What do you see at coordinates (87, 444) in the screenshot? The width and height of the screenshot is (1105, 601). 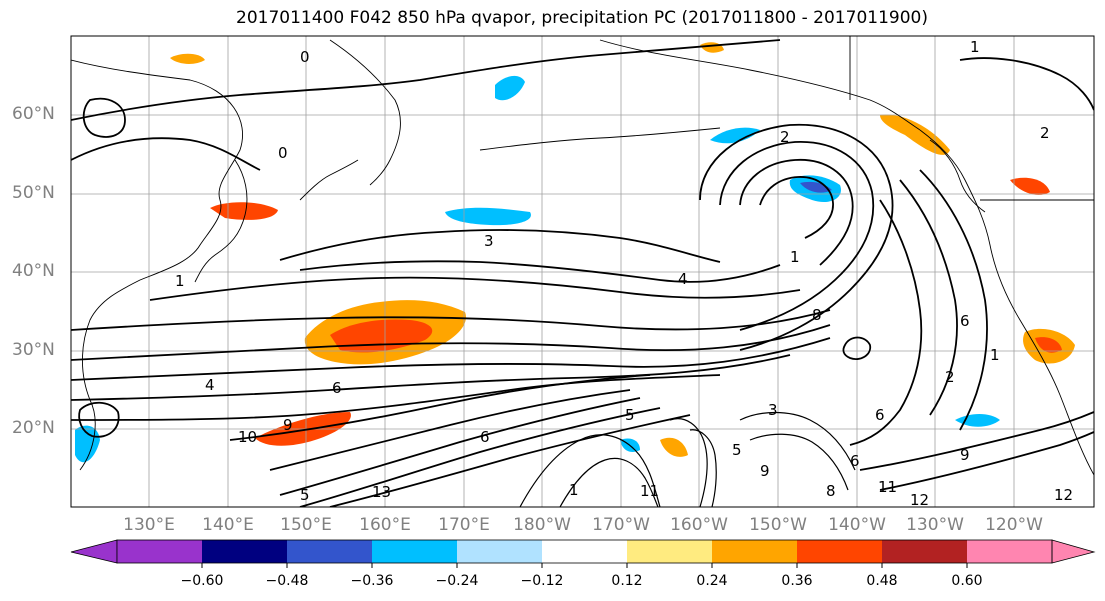 I see `precip-blob-west` at bounding box center [87, 444].